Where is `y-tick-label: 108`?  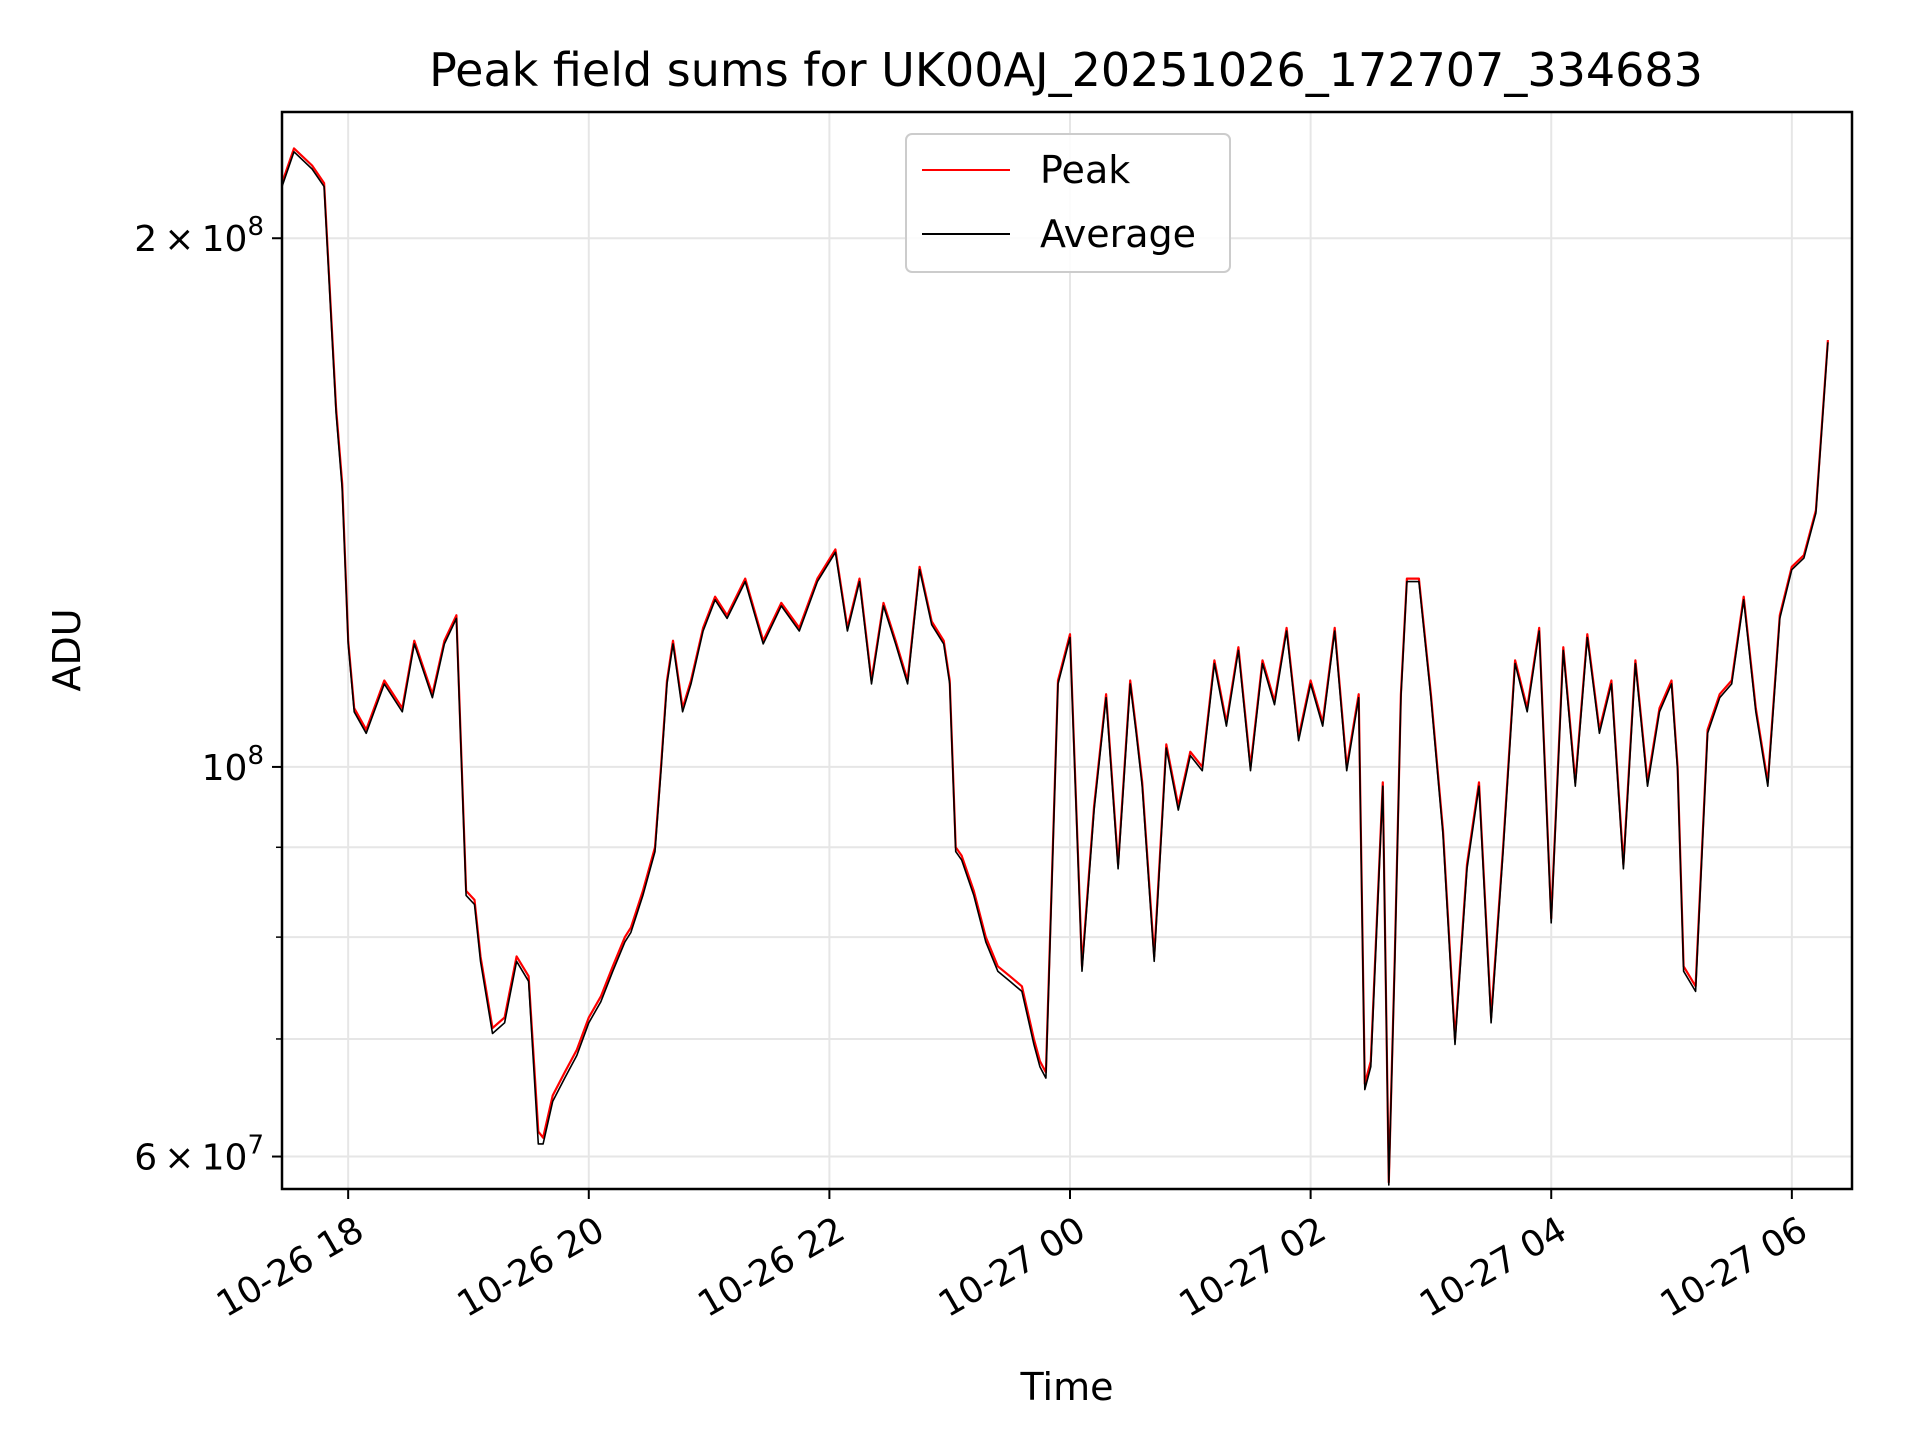
y-tick-label: 108 is located at coordinates (233, 765).